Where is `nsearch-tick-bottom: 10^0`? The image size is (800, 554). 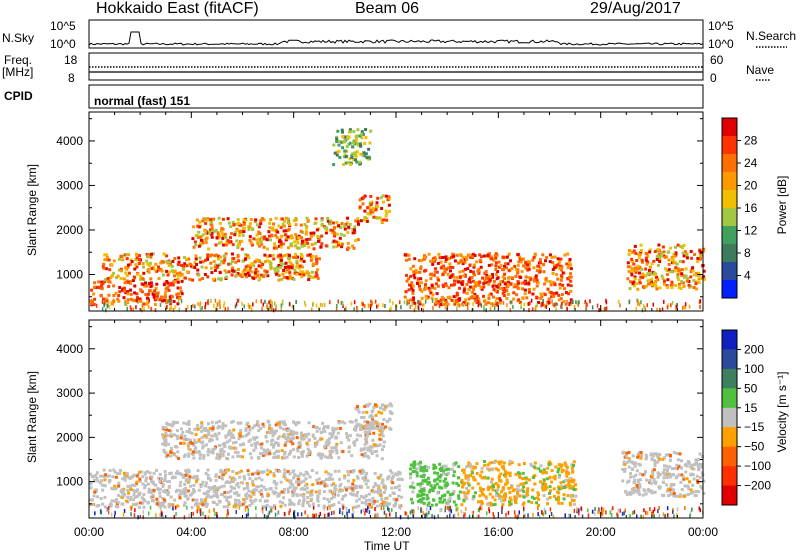
nsearch-tick-bottom: 10^0 is located at coordinates (721, 44).